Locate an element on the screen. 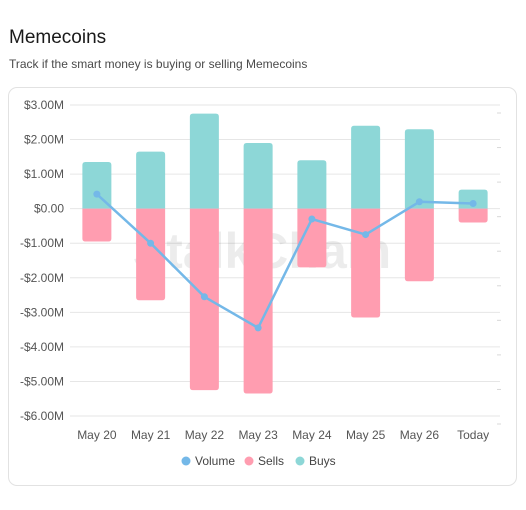  legend-label: Buys is located at coordinates (322, 461).